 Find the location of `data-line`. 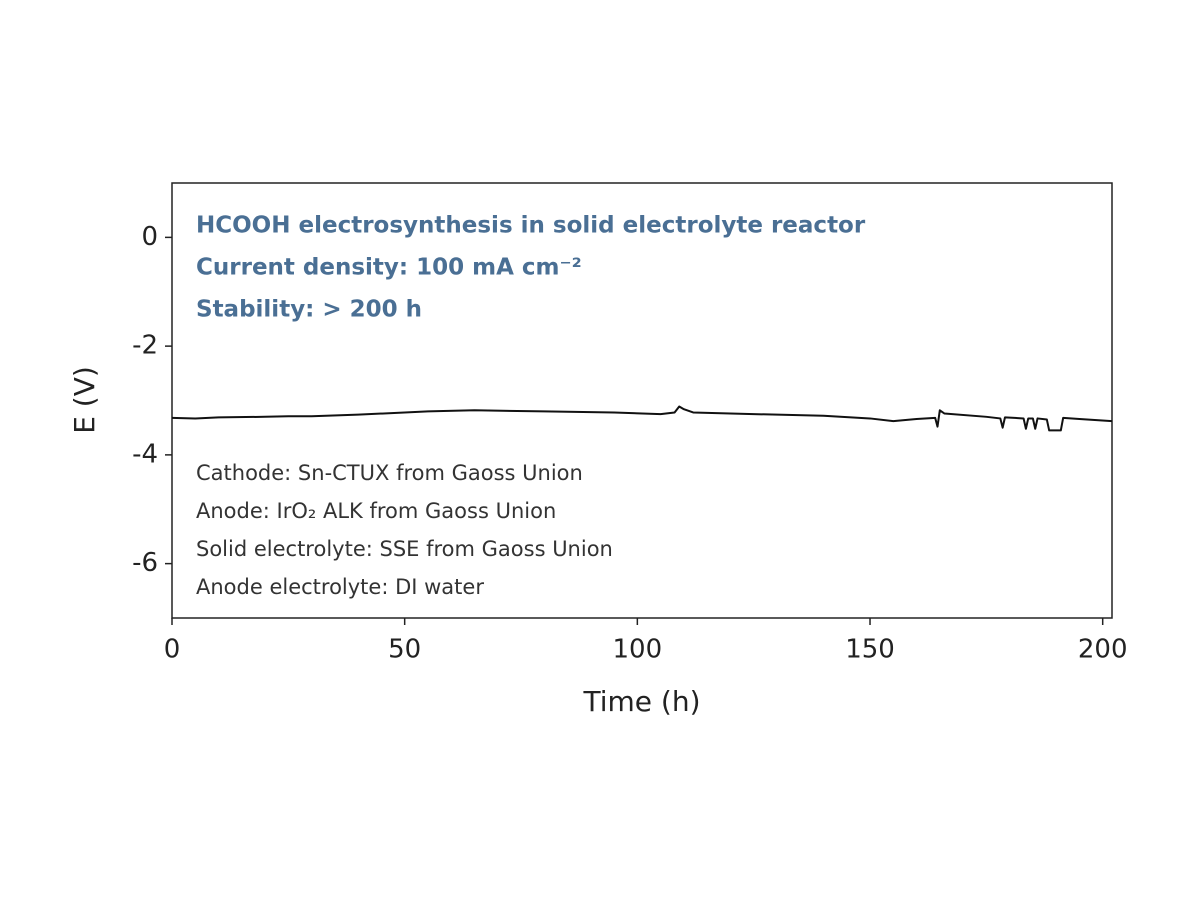

data-line is located at coordinates (642, 418).